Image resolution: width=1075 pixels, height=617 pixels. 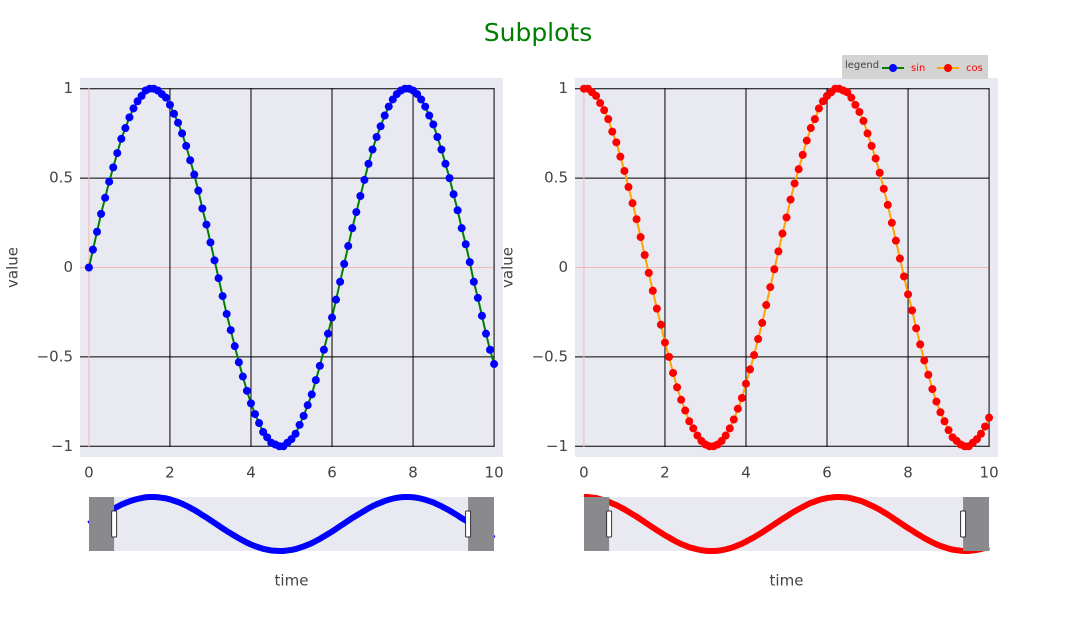 I want to click on rangeslider-bg, so click(x=291, y=524).